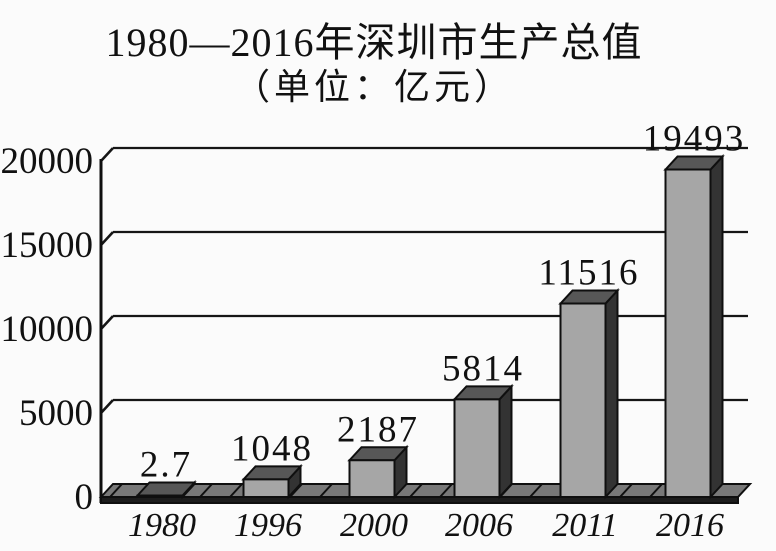 This screenshot has width=776, height=551. Describe the element at coordinates (690, 525) in the screenshot. I see `x-tick-label-2016: 2016` at that location.